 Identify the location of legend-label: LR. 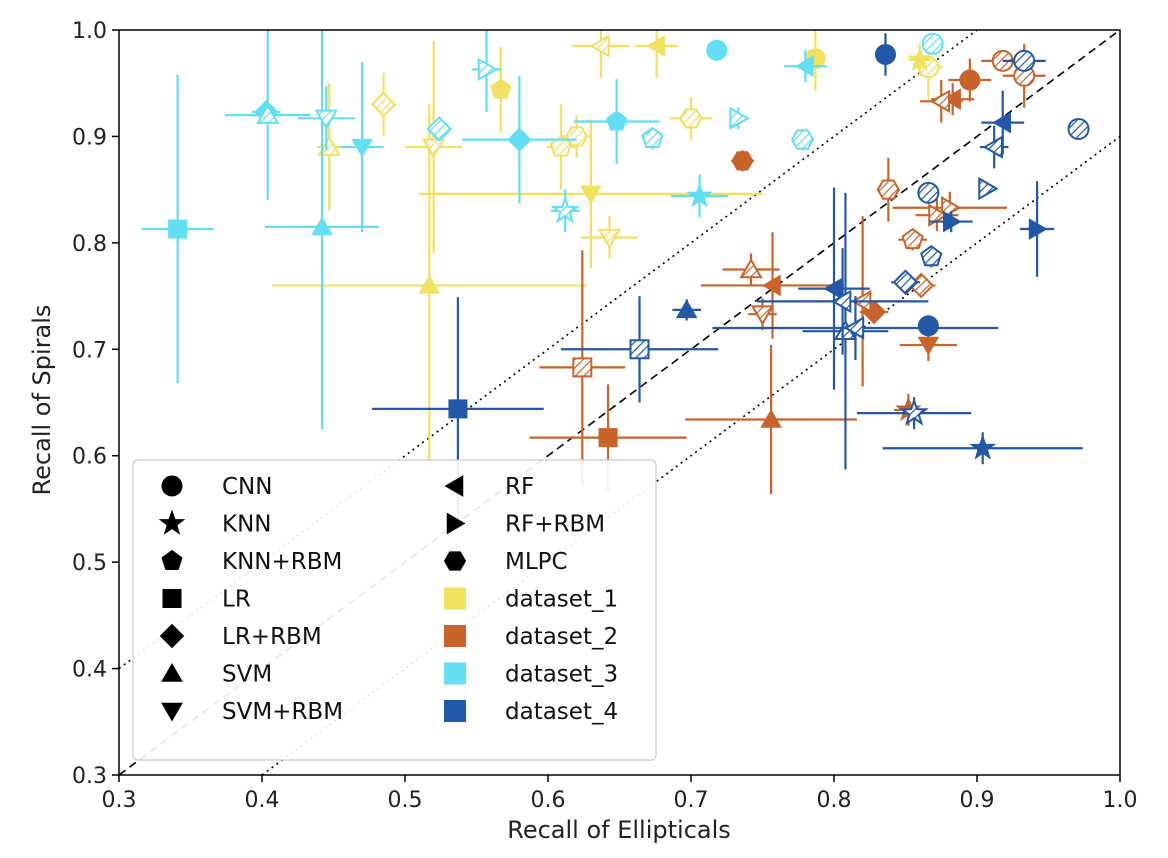
(236, 600).